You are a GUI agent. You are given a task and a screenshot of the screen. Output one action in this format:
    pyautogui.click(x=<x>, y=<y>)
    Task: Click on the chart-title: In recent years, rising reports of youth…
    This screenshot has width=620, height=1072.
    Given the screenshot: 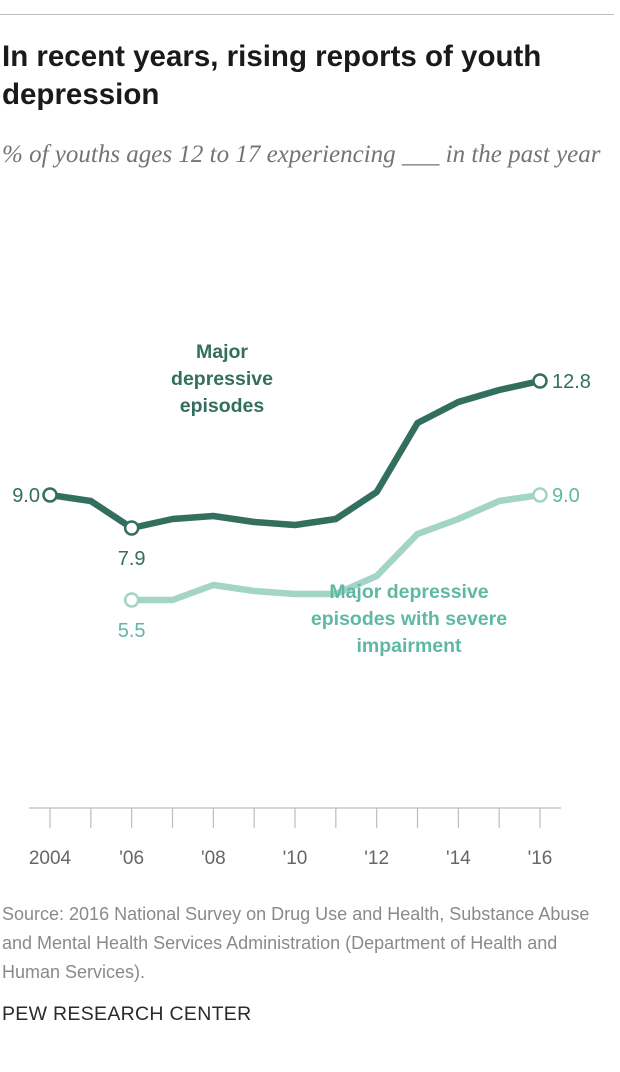 What is the action you would take?
    pyautogui.click(x=272, y=75)
    